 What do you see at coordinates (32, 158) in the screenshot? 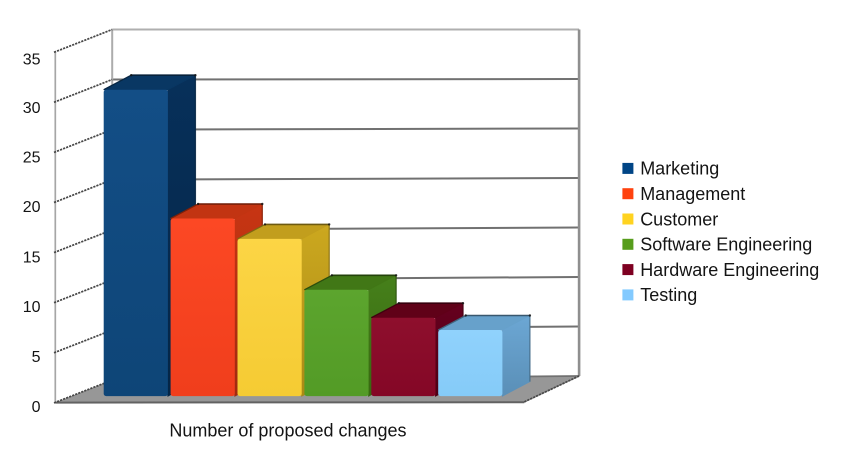
I see `svg-text: 25` at bounding box center [32, 158].